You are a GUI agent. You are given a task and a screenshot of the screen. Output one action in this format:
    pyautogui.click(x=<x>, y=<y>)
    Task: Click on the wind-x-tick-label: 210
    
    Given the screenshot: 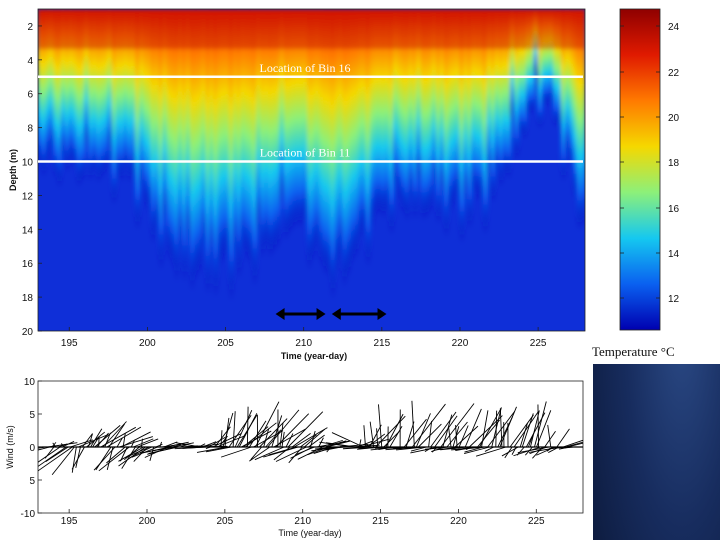 What is the action you would take?
    pyautogui.click(x=302, y=521)
    